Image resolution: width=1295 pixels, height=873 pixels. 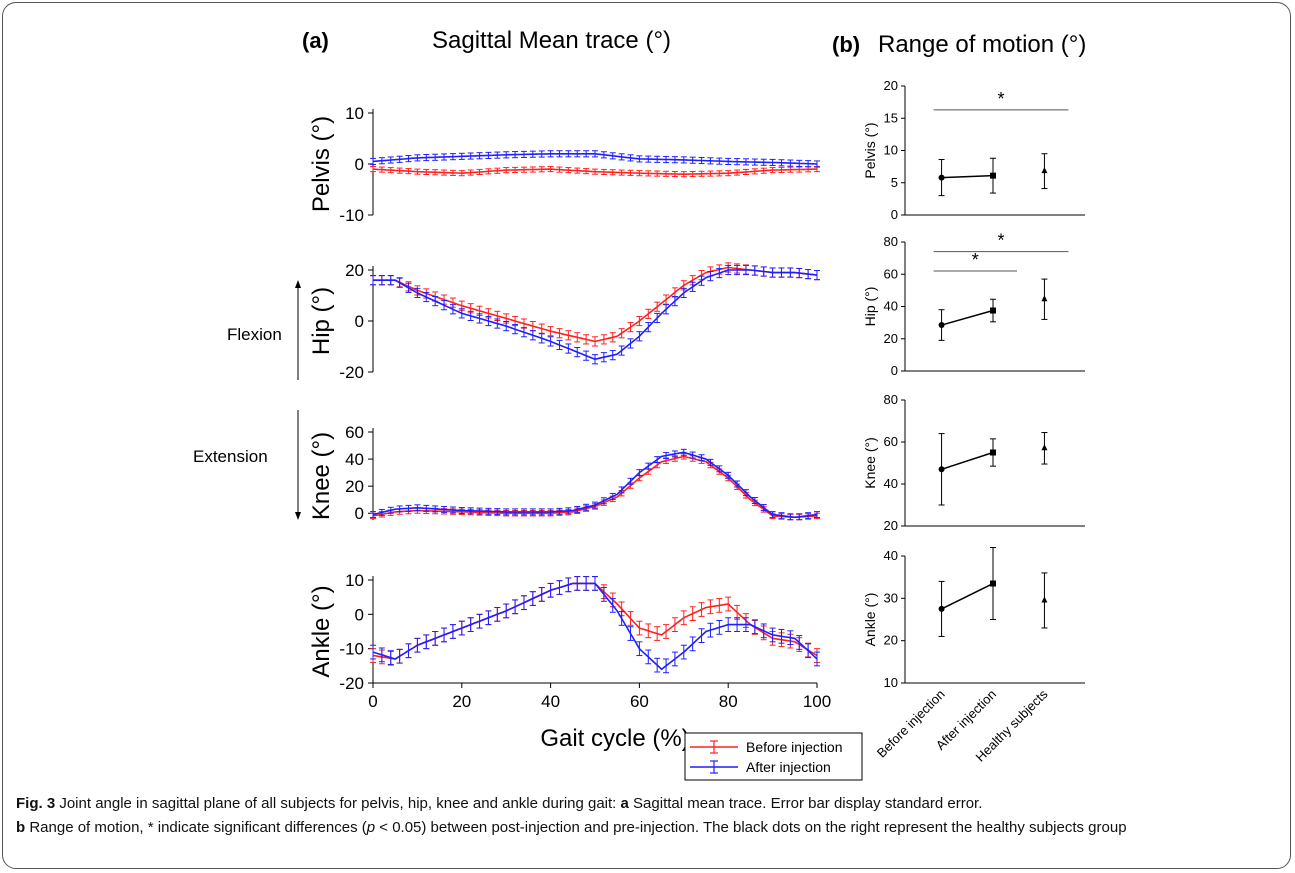 What do you see at coordinates (461, 701) in the screenshot?
I see `ankle-trace-x-tick-label: 20` at bounding box center [461, 701].